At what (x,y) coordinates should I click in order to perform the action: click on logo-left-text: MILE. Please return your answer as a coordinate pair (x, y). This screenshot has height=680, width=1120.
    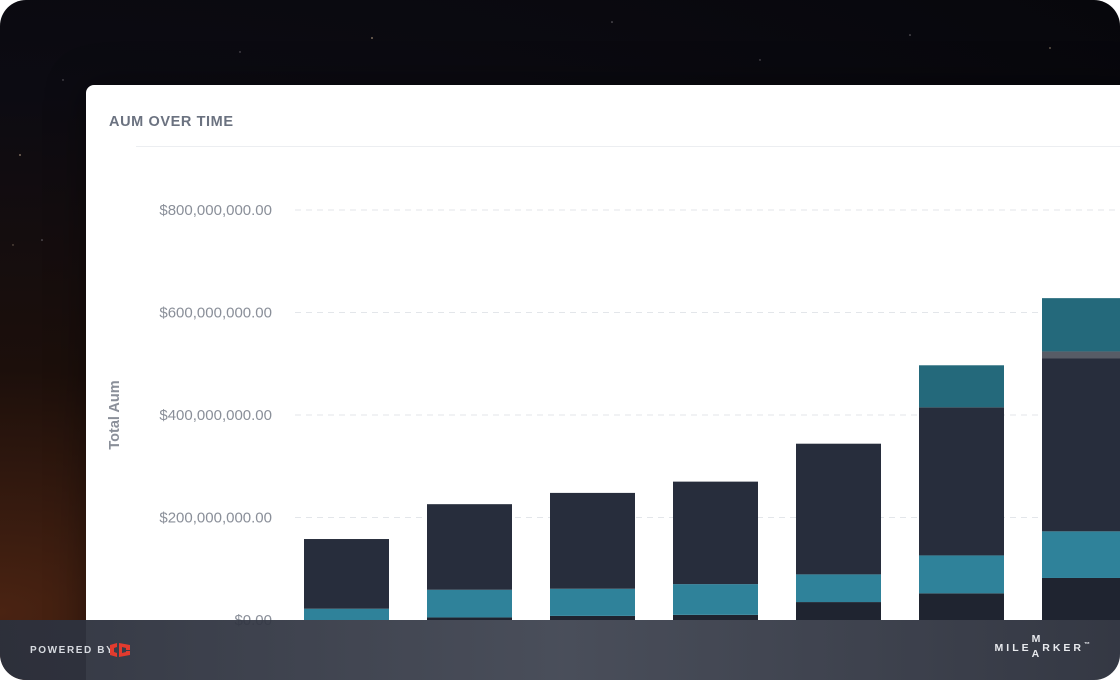
    Looking at the image, I should click on (1013, 648).